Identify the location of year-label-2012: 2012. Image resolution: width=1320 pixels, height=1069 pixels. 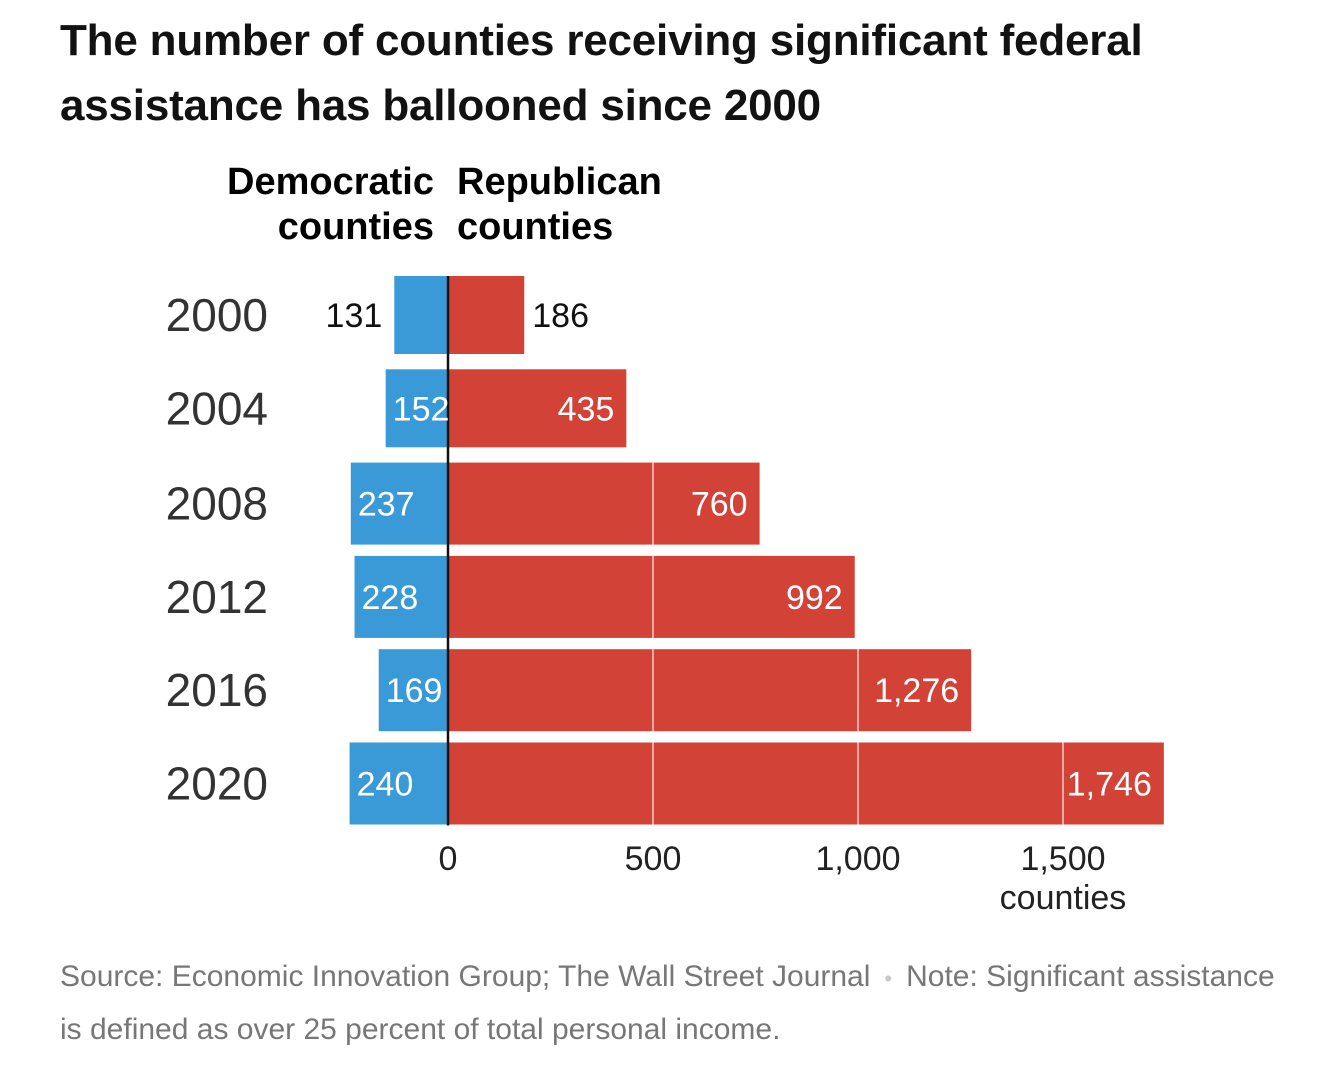
(217, 597).